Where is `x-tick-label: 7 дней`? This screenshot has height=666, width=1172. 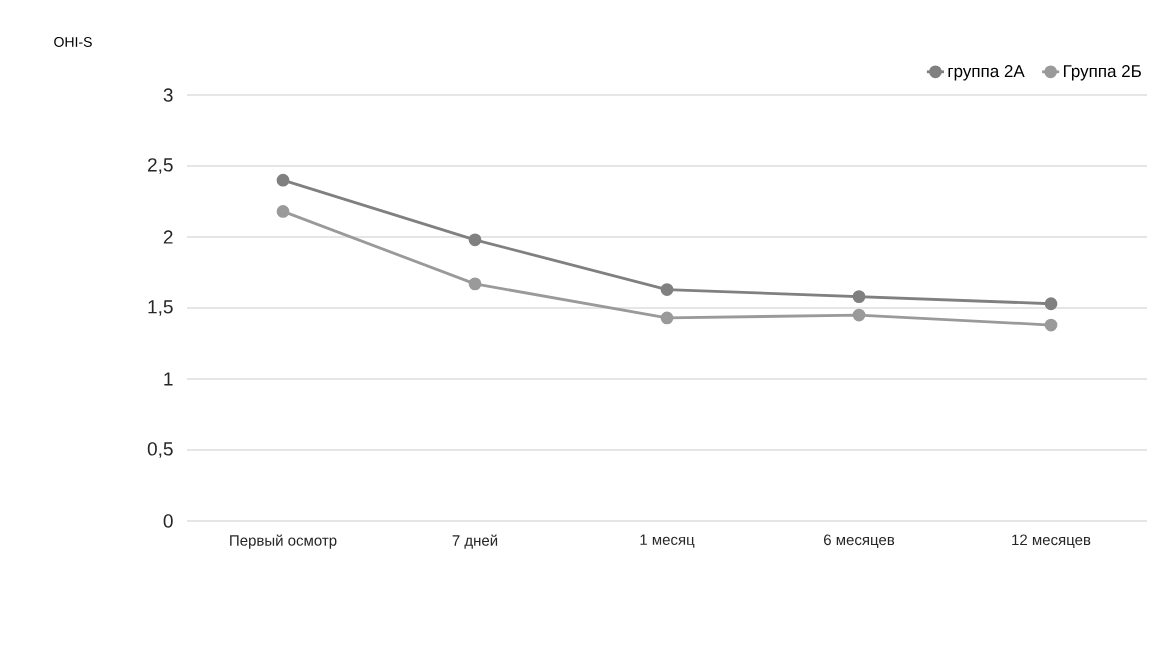 x-tick-label: 7 дней is located at coordinates (475, 541).